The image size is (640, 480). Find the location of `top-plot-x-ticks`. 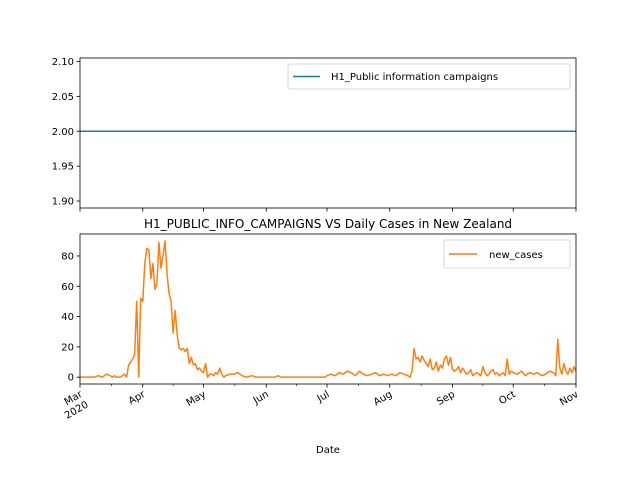

top-plot-x-ticks is located at coordinates (328, 210).